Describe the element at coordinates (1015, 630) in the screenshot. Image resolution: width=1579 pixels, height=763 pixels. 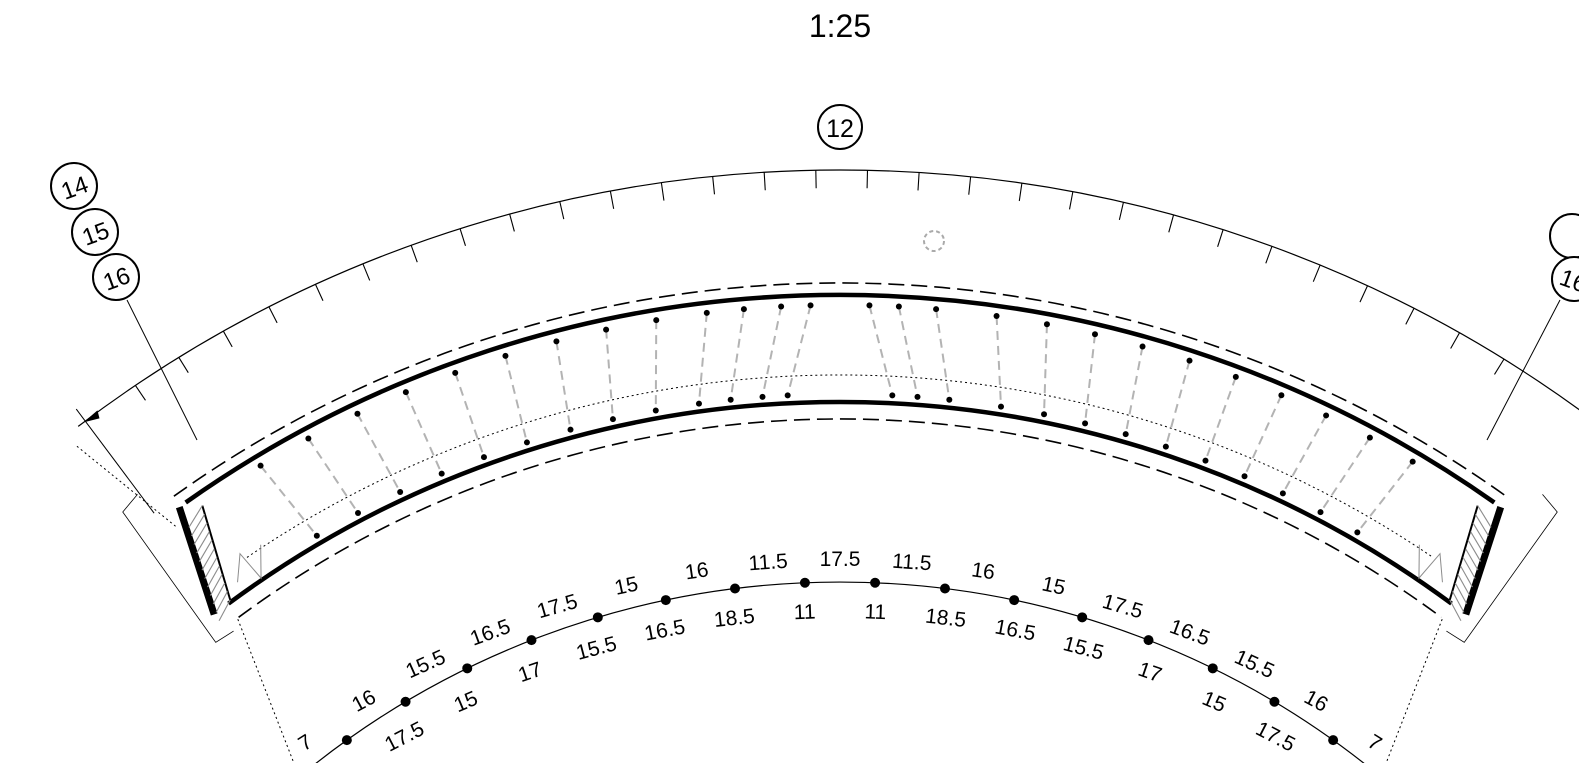
I see `dimension-label-lower: 16.5` at that location.